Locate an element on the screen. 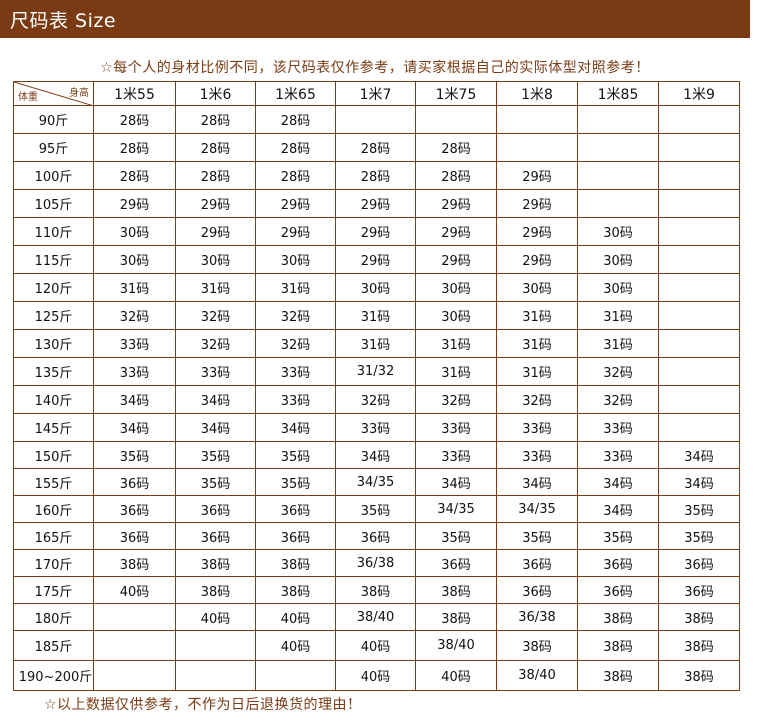  weight-cell: 150斤 is located at coordinates (53, 455).